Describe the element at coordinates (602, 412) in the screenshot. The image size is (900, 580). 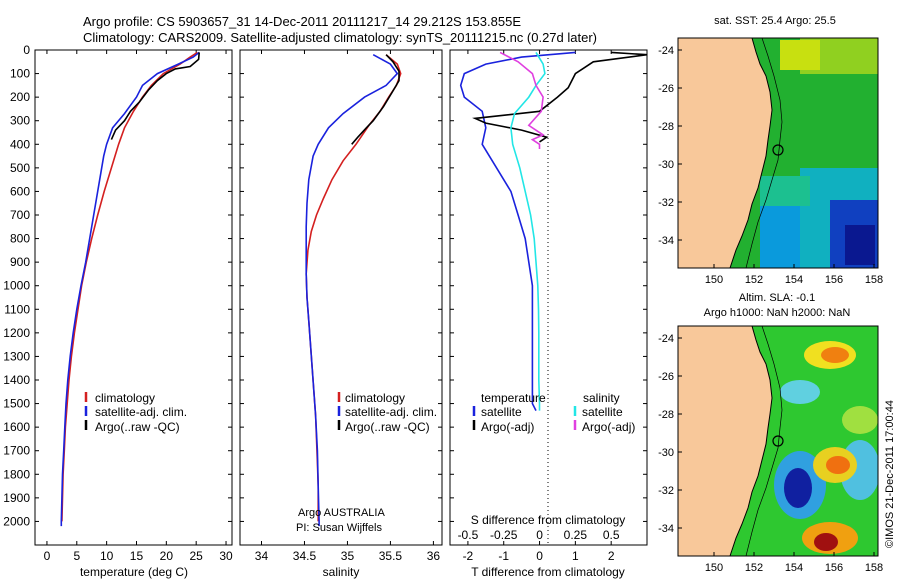
I see `legend-s-satellite-label: satellite` at that location.